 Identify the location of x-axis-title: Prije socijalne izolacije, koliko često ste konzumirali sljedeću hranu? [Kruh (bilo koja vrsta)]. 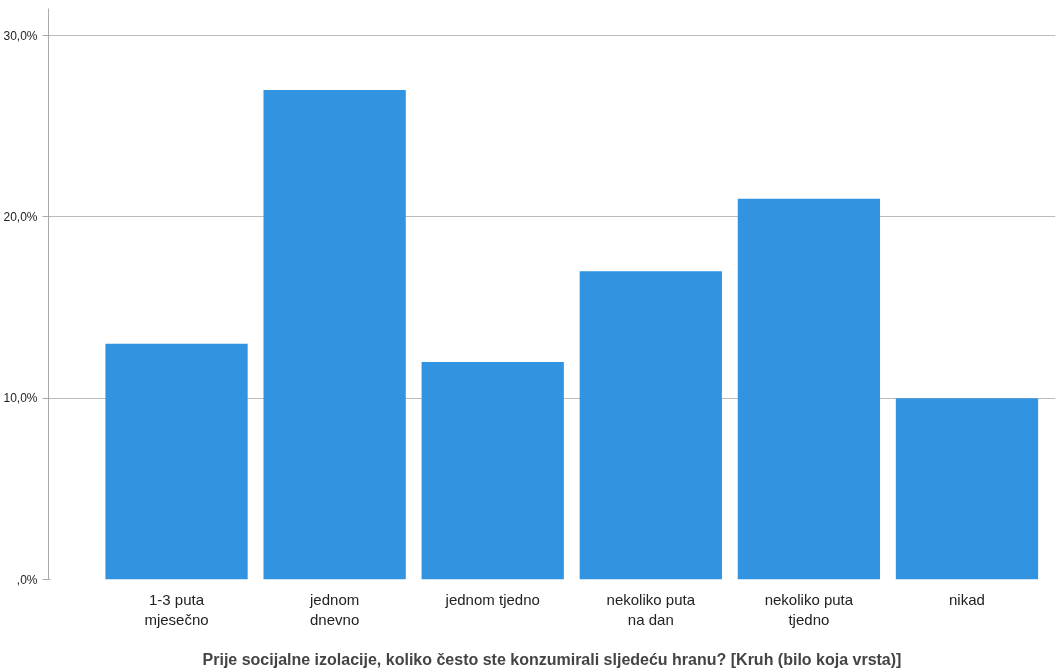
(552, 659).